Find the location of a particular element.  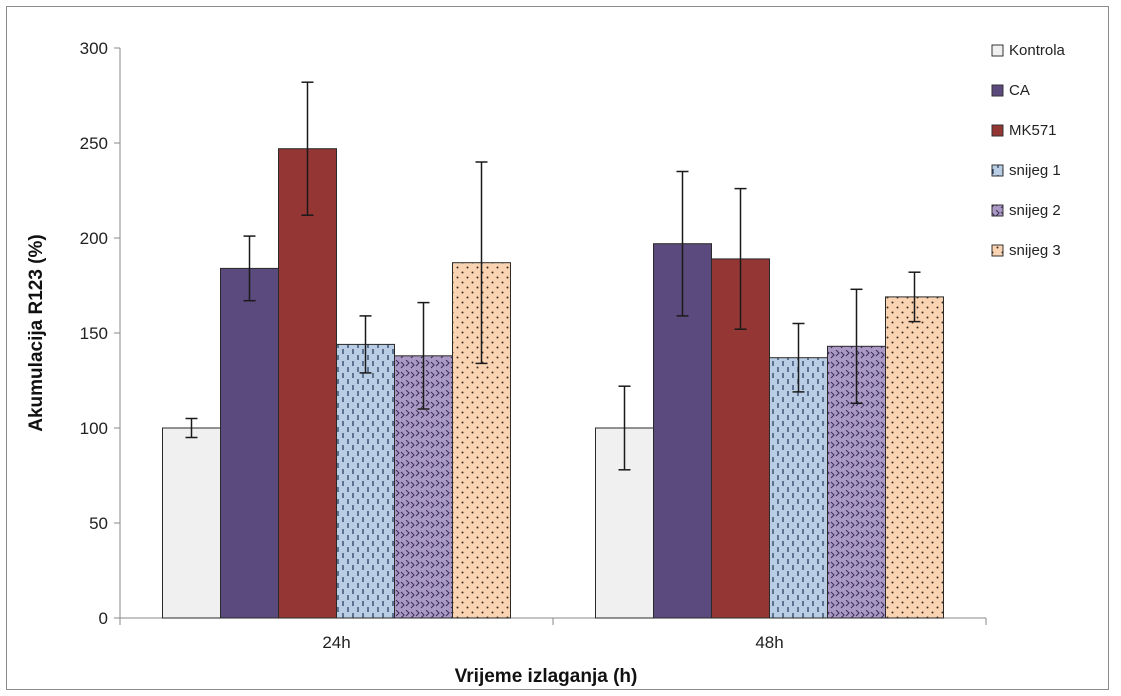

y-tick-label: 150 is located at coordinates (94, 333).